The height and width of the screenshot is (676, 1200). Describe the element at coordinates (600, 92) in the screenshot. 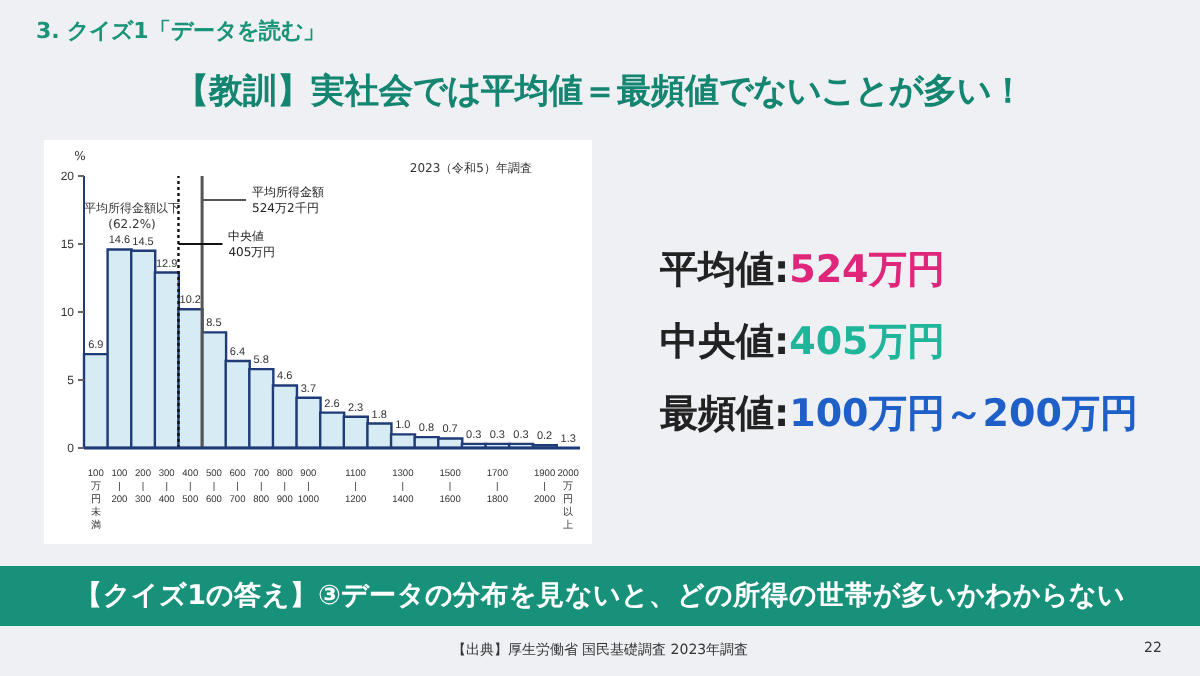

I see `chart-title: 【教訓】実社会では平均値＝最頻値でないことが多い！` at that location.